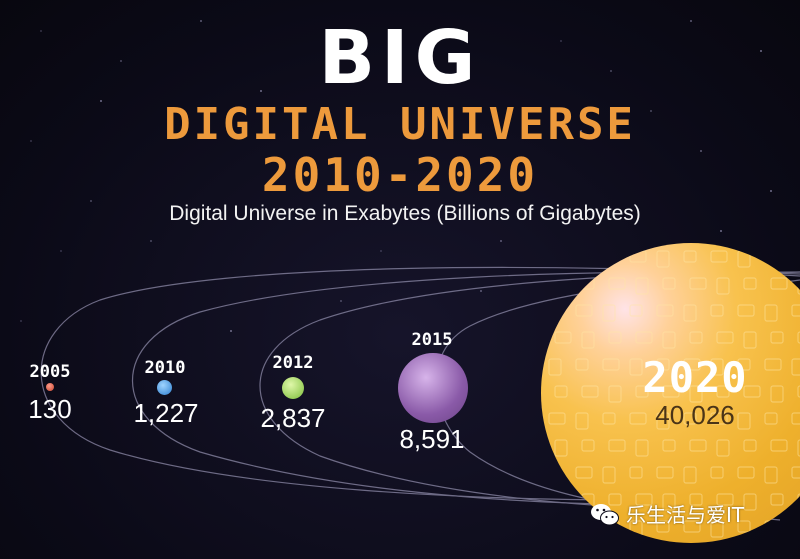 The height and width of the screenshot is (559, 800). Describe the element at coordinates (685, 515) in the screenshot. I see `watermark-text: 乐生活与爱IT` at that location.